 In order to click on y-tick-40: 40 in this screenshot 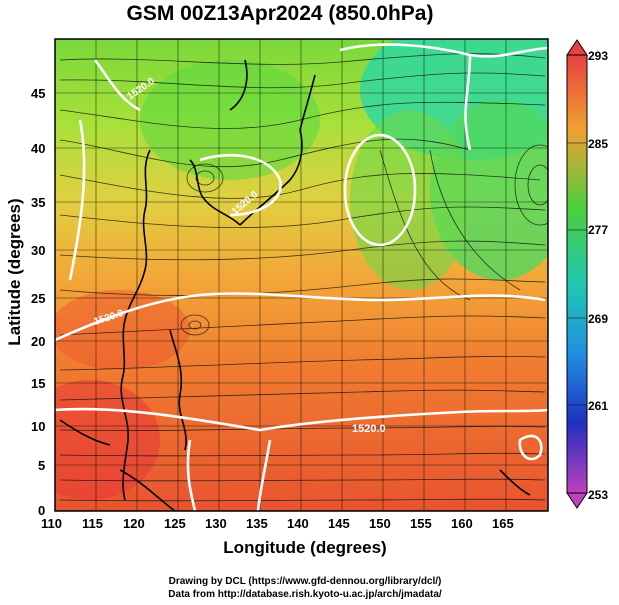, I will do `click(38, 148)`.